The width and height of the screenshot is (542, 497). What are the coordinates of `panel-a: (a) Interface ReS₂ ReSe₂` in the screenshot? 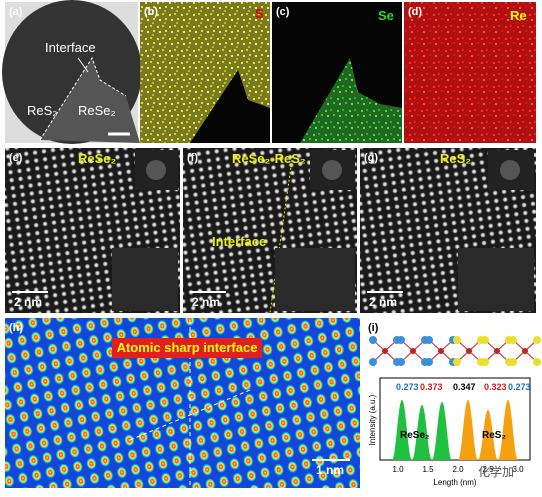 It's located at (72, 72).